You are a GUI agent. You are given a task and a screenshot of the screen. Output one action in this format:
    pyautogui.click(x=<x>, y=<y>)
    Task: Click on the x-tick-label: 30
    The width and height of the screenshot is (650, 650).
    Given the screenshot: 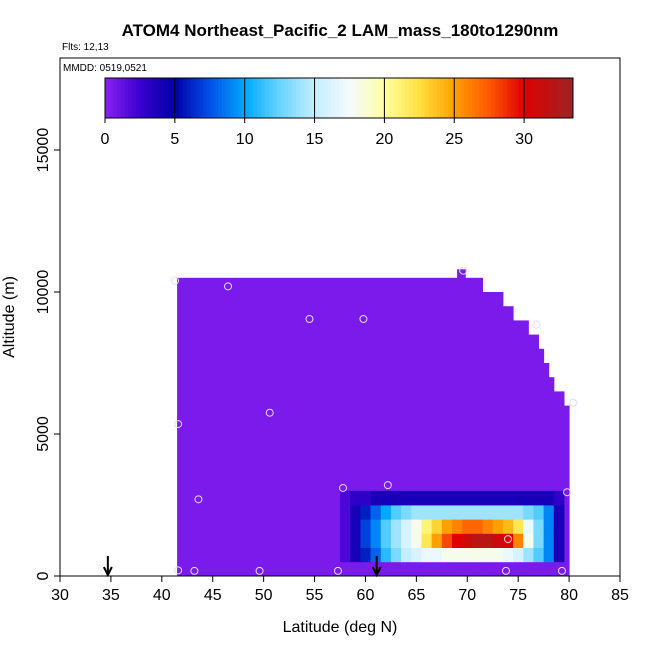 What is the action you would take?
    pyautogui.click(x=60, y=595)
    